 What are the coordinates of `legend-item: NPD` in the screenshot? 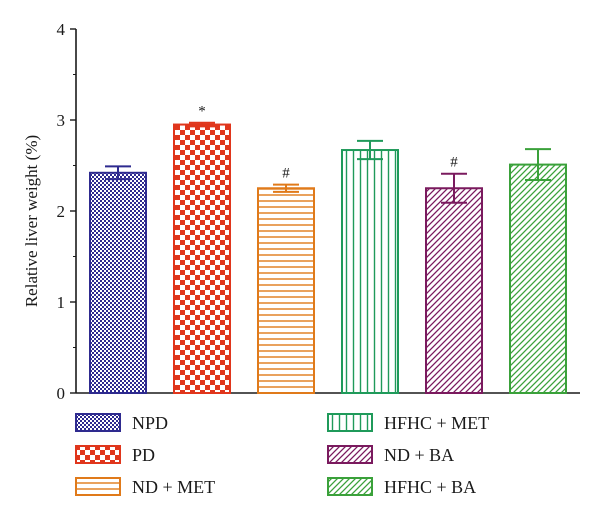 It's located at (121, 423).